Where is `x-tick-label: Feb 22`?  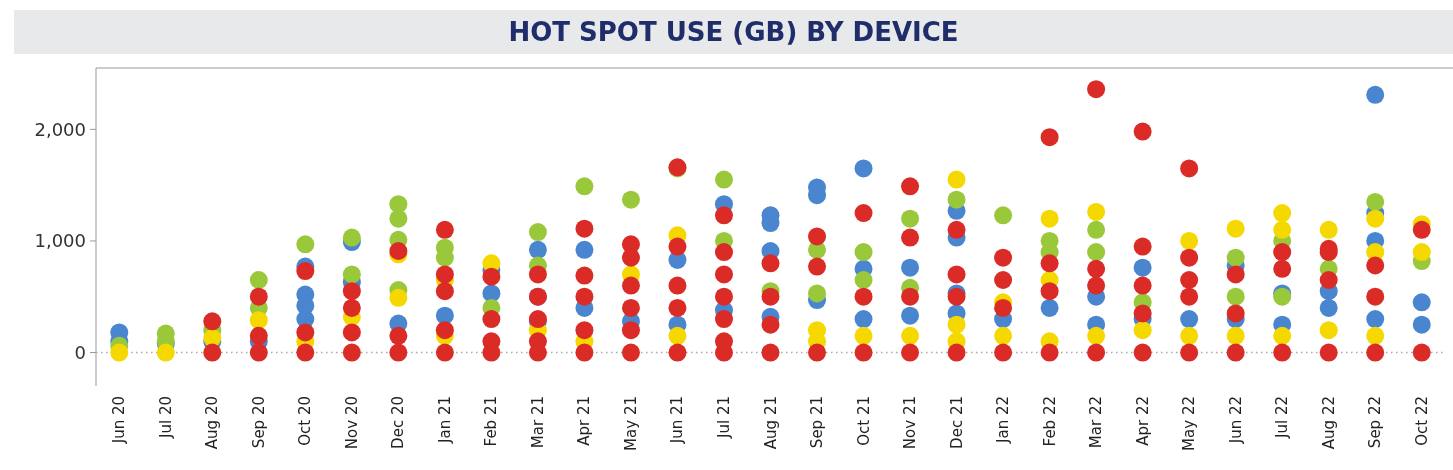
x-tick-label: Feb 22 is located at coordinates (1049, 421).